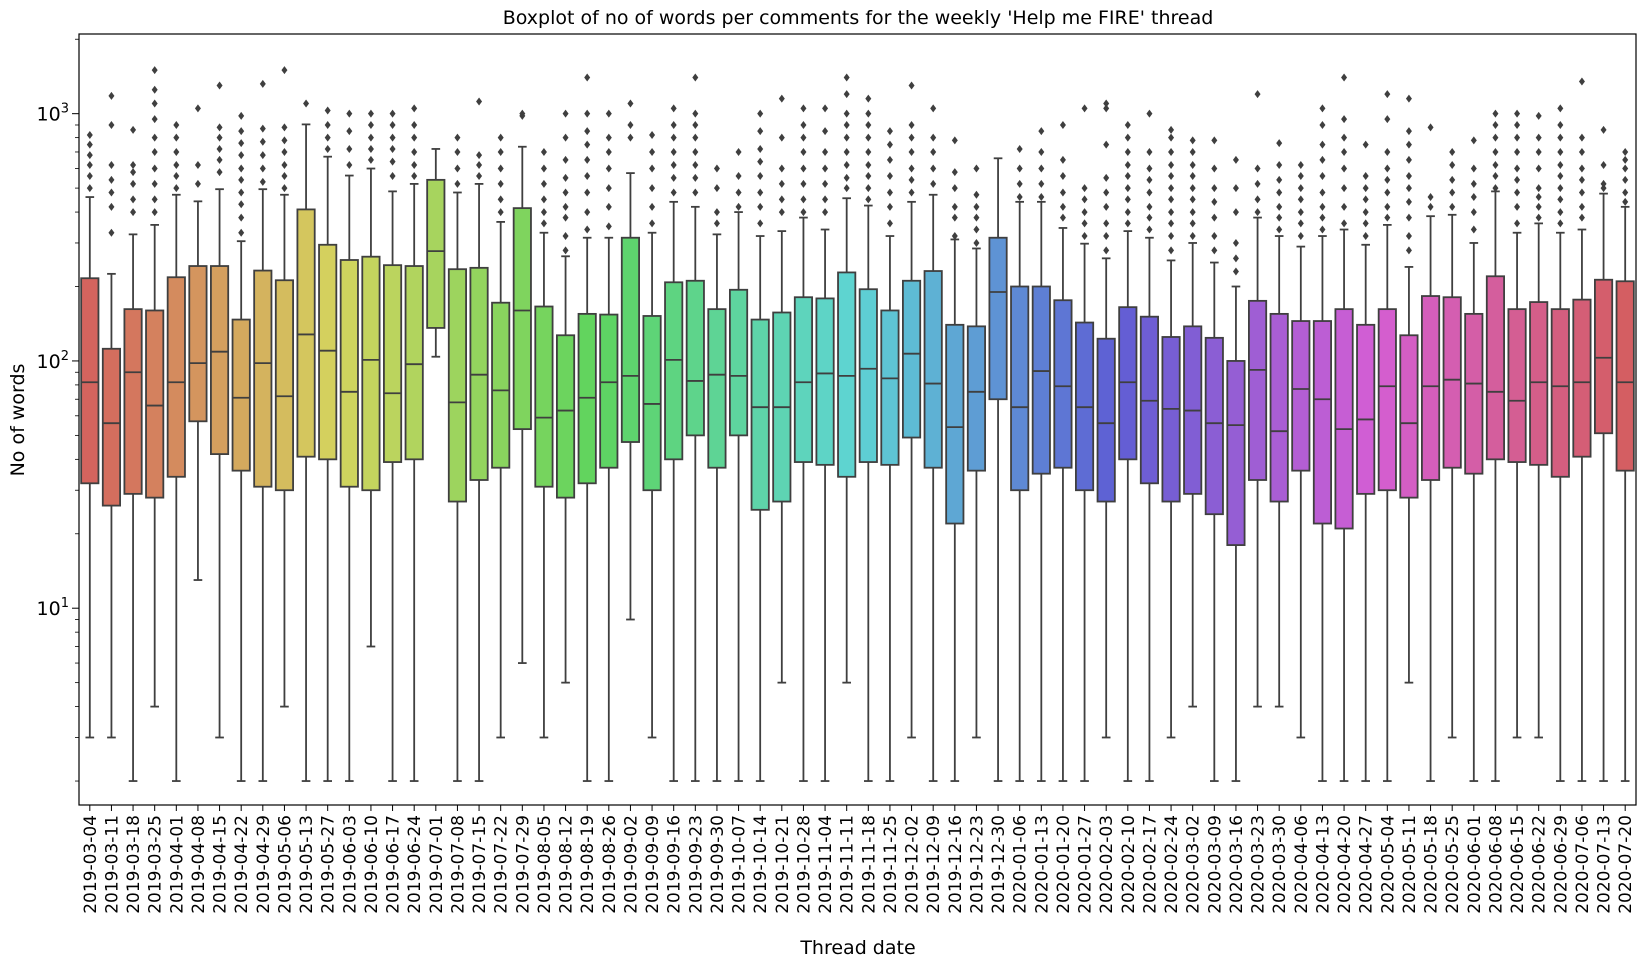 This screenshot has height=964, width=1643. Describe the element at coordinates (1064, 864) in the screenshot. I see `x-tick-label: 2020-01-20` at that location.